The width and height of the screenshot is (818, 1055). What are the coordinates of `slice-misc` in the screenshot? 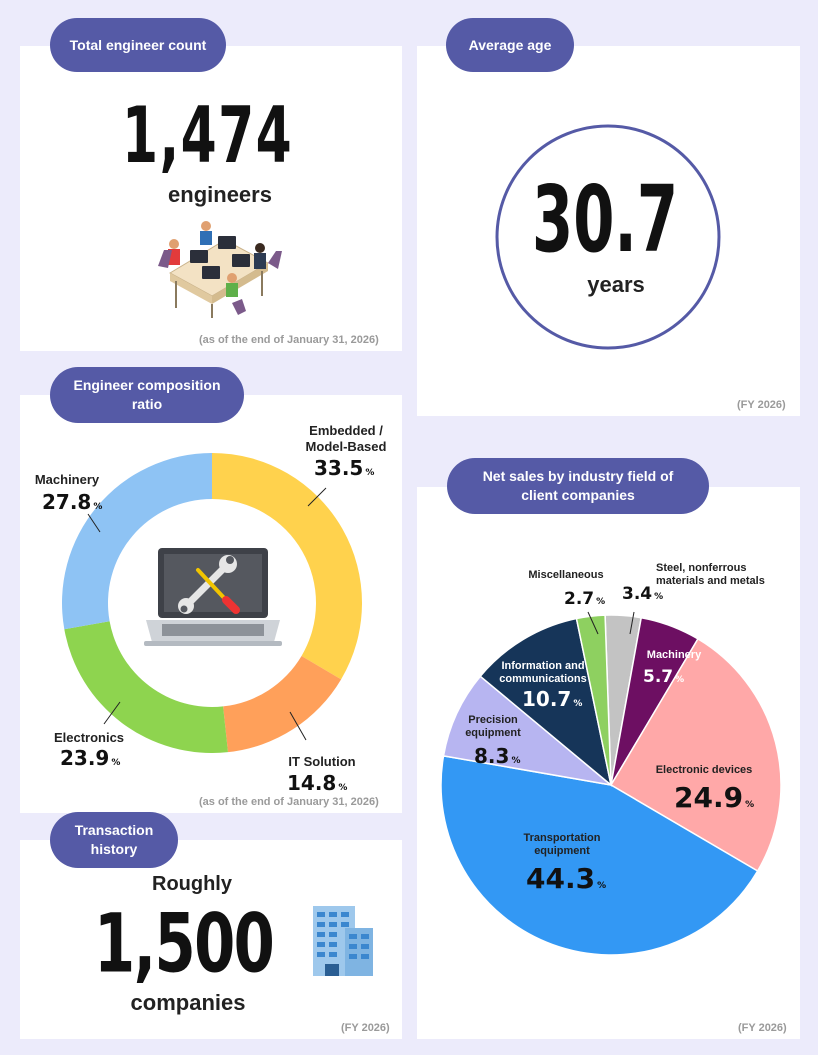 It's located at (593, 700).